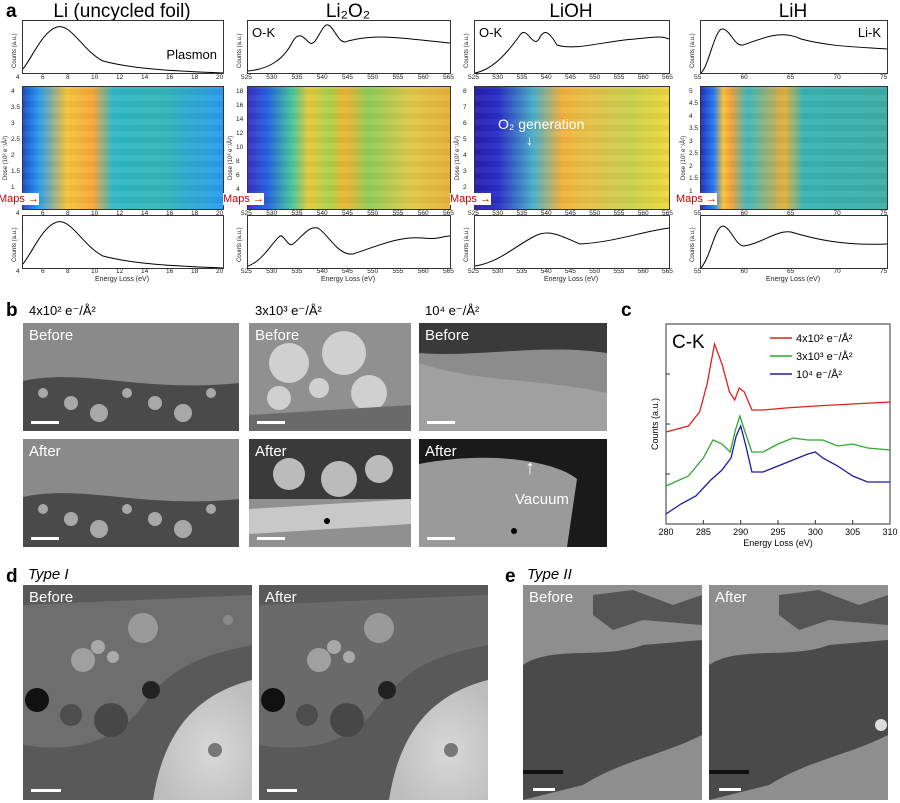 The height and width of the screenshot is (803, 900). What do you see at coordinates (884, 77) in the screenshot?
I see `x-tick-label: 75` at bounding box center [884, 77].